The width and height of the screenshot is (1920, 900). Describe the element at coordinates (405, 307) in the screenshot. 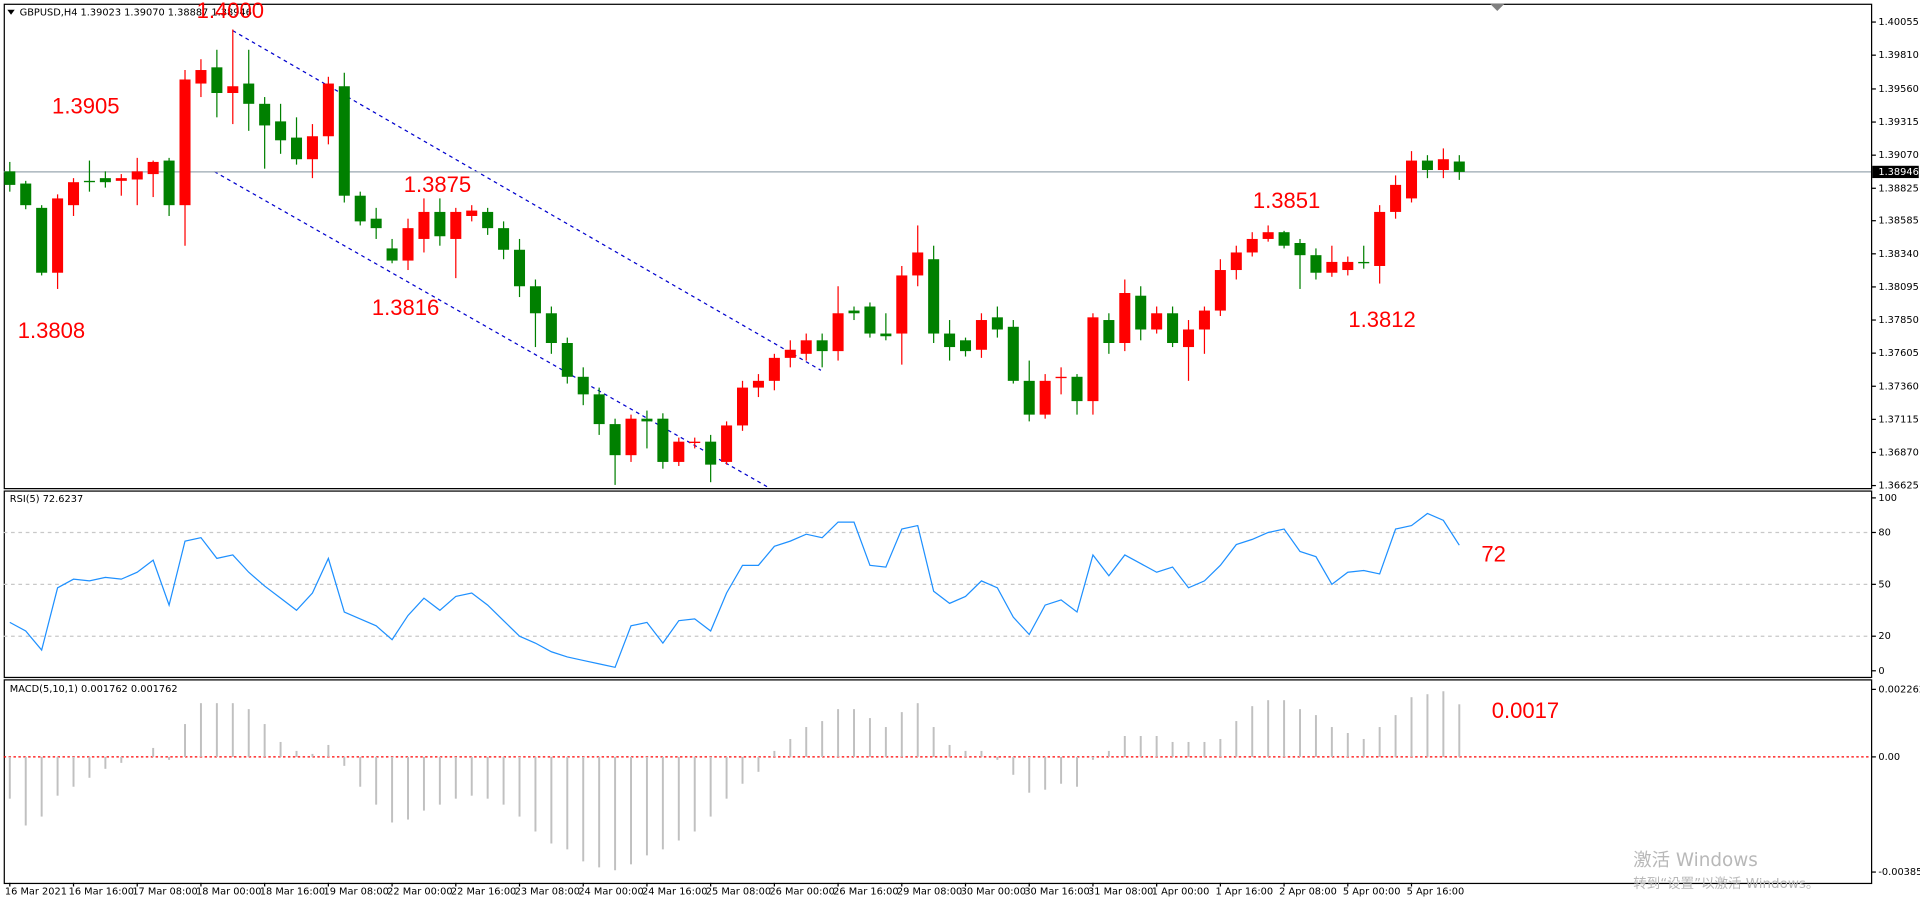

I see `annotation: 1.3816` at that location.